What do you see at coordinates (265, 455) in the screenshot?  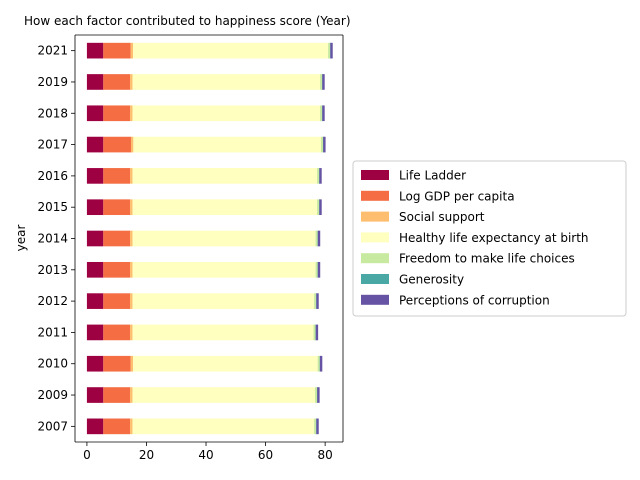 I see `x-tick-label: 60` at bounding box center [265, 455].